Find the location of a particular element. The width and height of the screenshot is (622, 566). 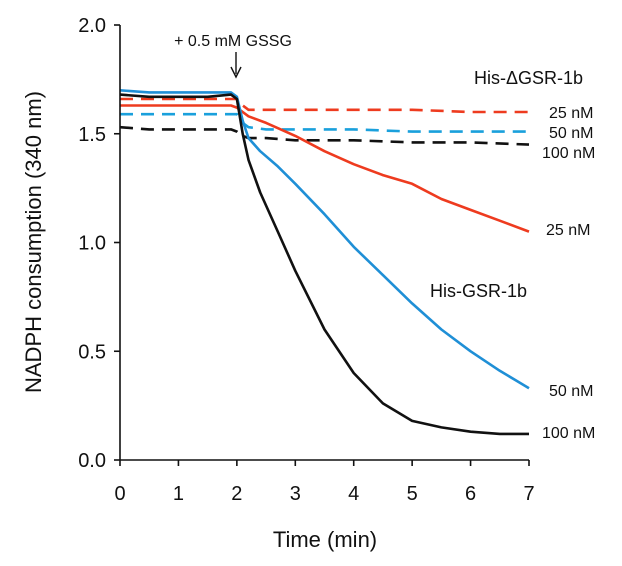

label-solid-100nm: 100 nM is located at coordinates (568, 433).